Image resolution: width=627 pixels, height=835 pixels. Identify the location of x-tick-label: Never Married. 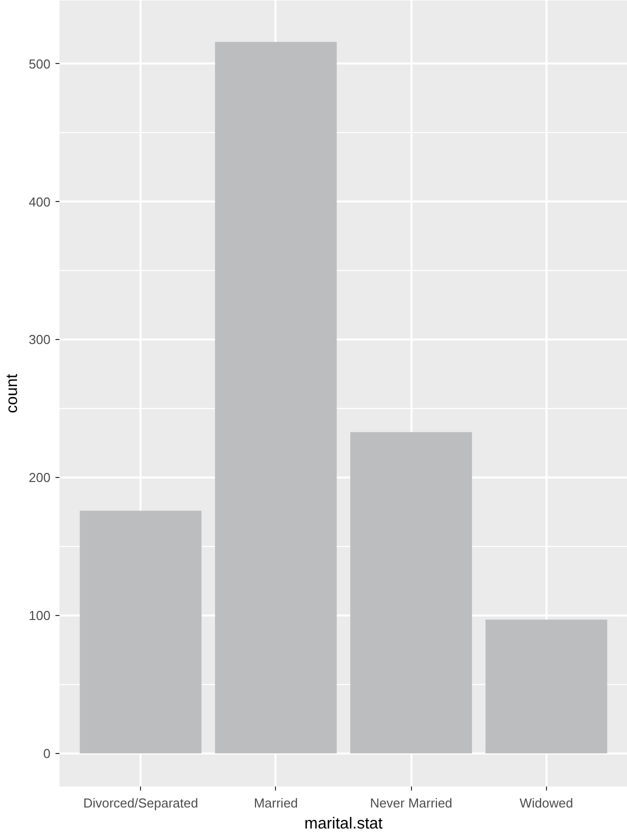
(411, 803).